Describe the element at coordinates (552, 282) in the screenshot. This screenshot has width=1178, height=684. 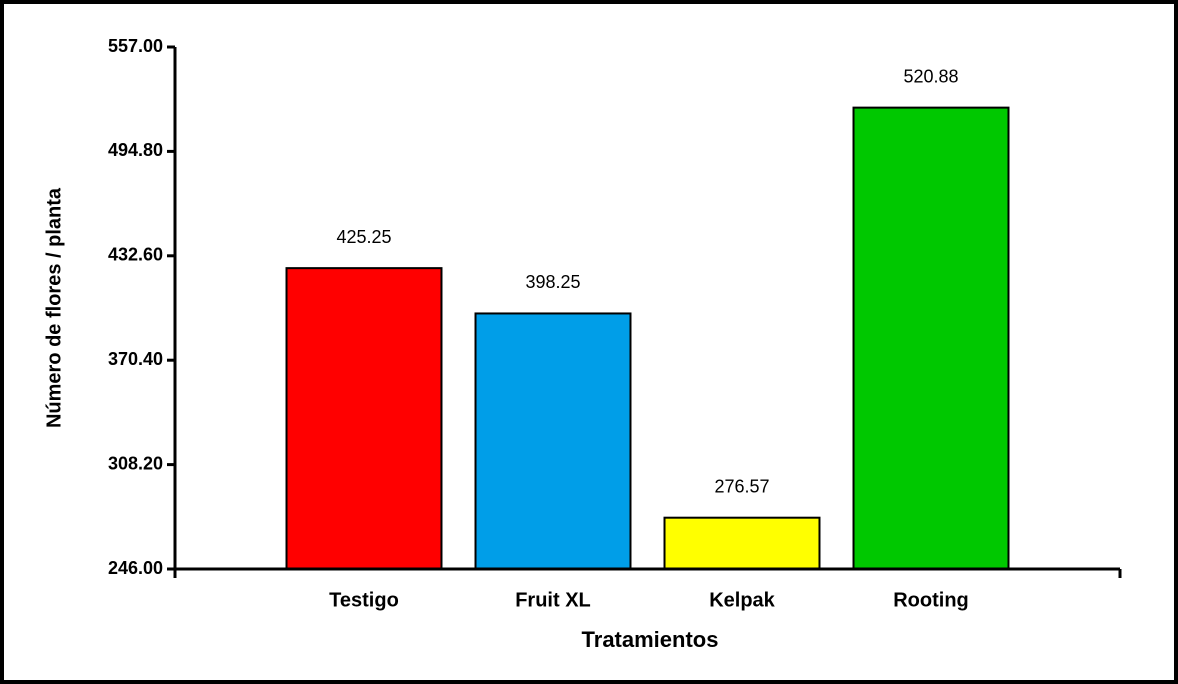
I see `data-label: 398.25` at that location.